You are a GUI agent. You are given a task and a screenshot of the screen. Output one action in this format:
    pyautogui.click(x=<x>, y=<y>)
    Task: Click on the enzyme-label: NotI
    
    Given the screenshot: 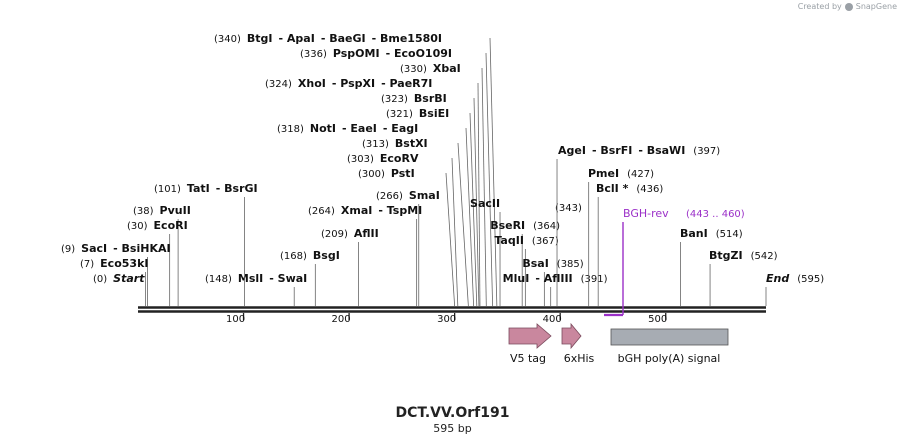 What is the action you would take?
    pyautogui.click(x=323, y=128)
    